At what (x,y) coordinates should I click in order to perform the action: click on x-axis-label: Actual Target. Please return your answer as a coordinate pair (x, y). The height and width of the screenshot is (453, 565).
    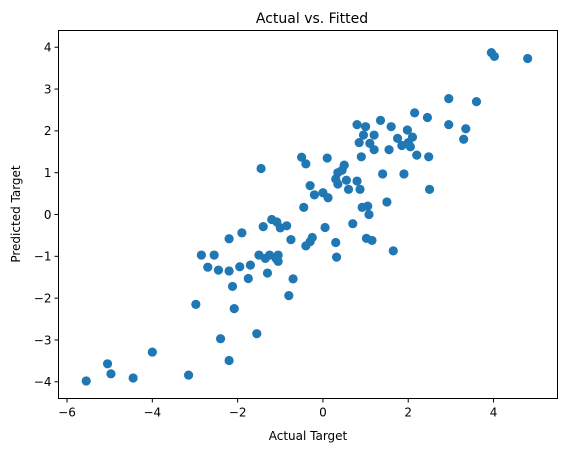
    Looking at the image, I should click on (308, 436).